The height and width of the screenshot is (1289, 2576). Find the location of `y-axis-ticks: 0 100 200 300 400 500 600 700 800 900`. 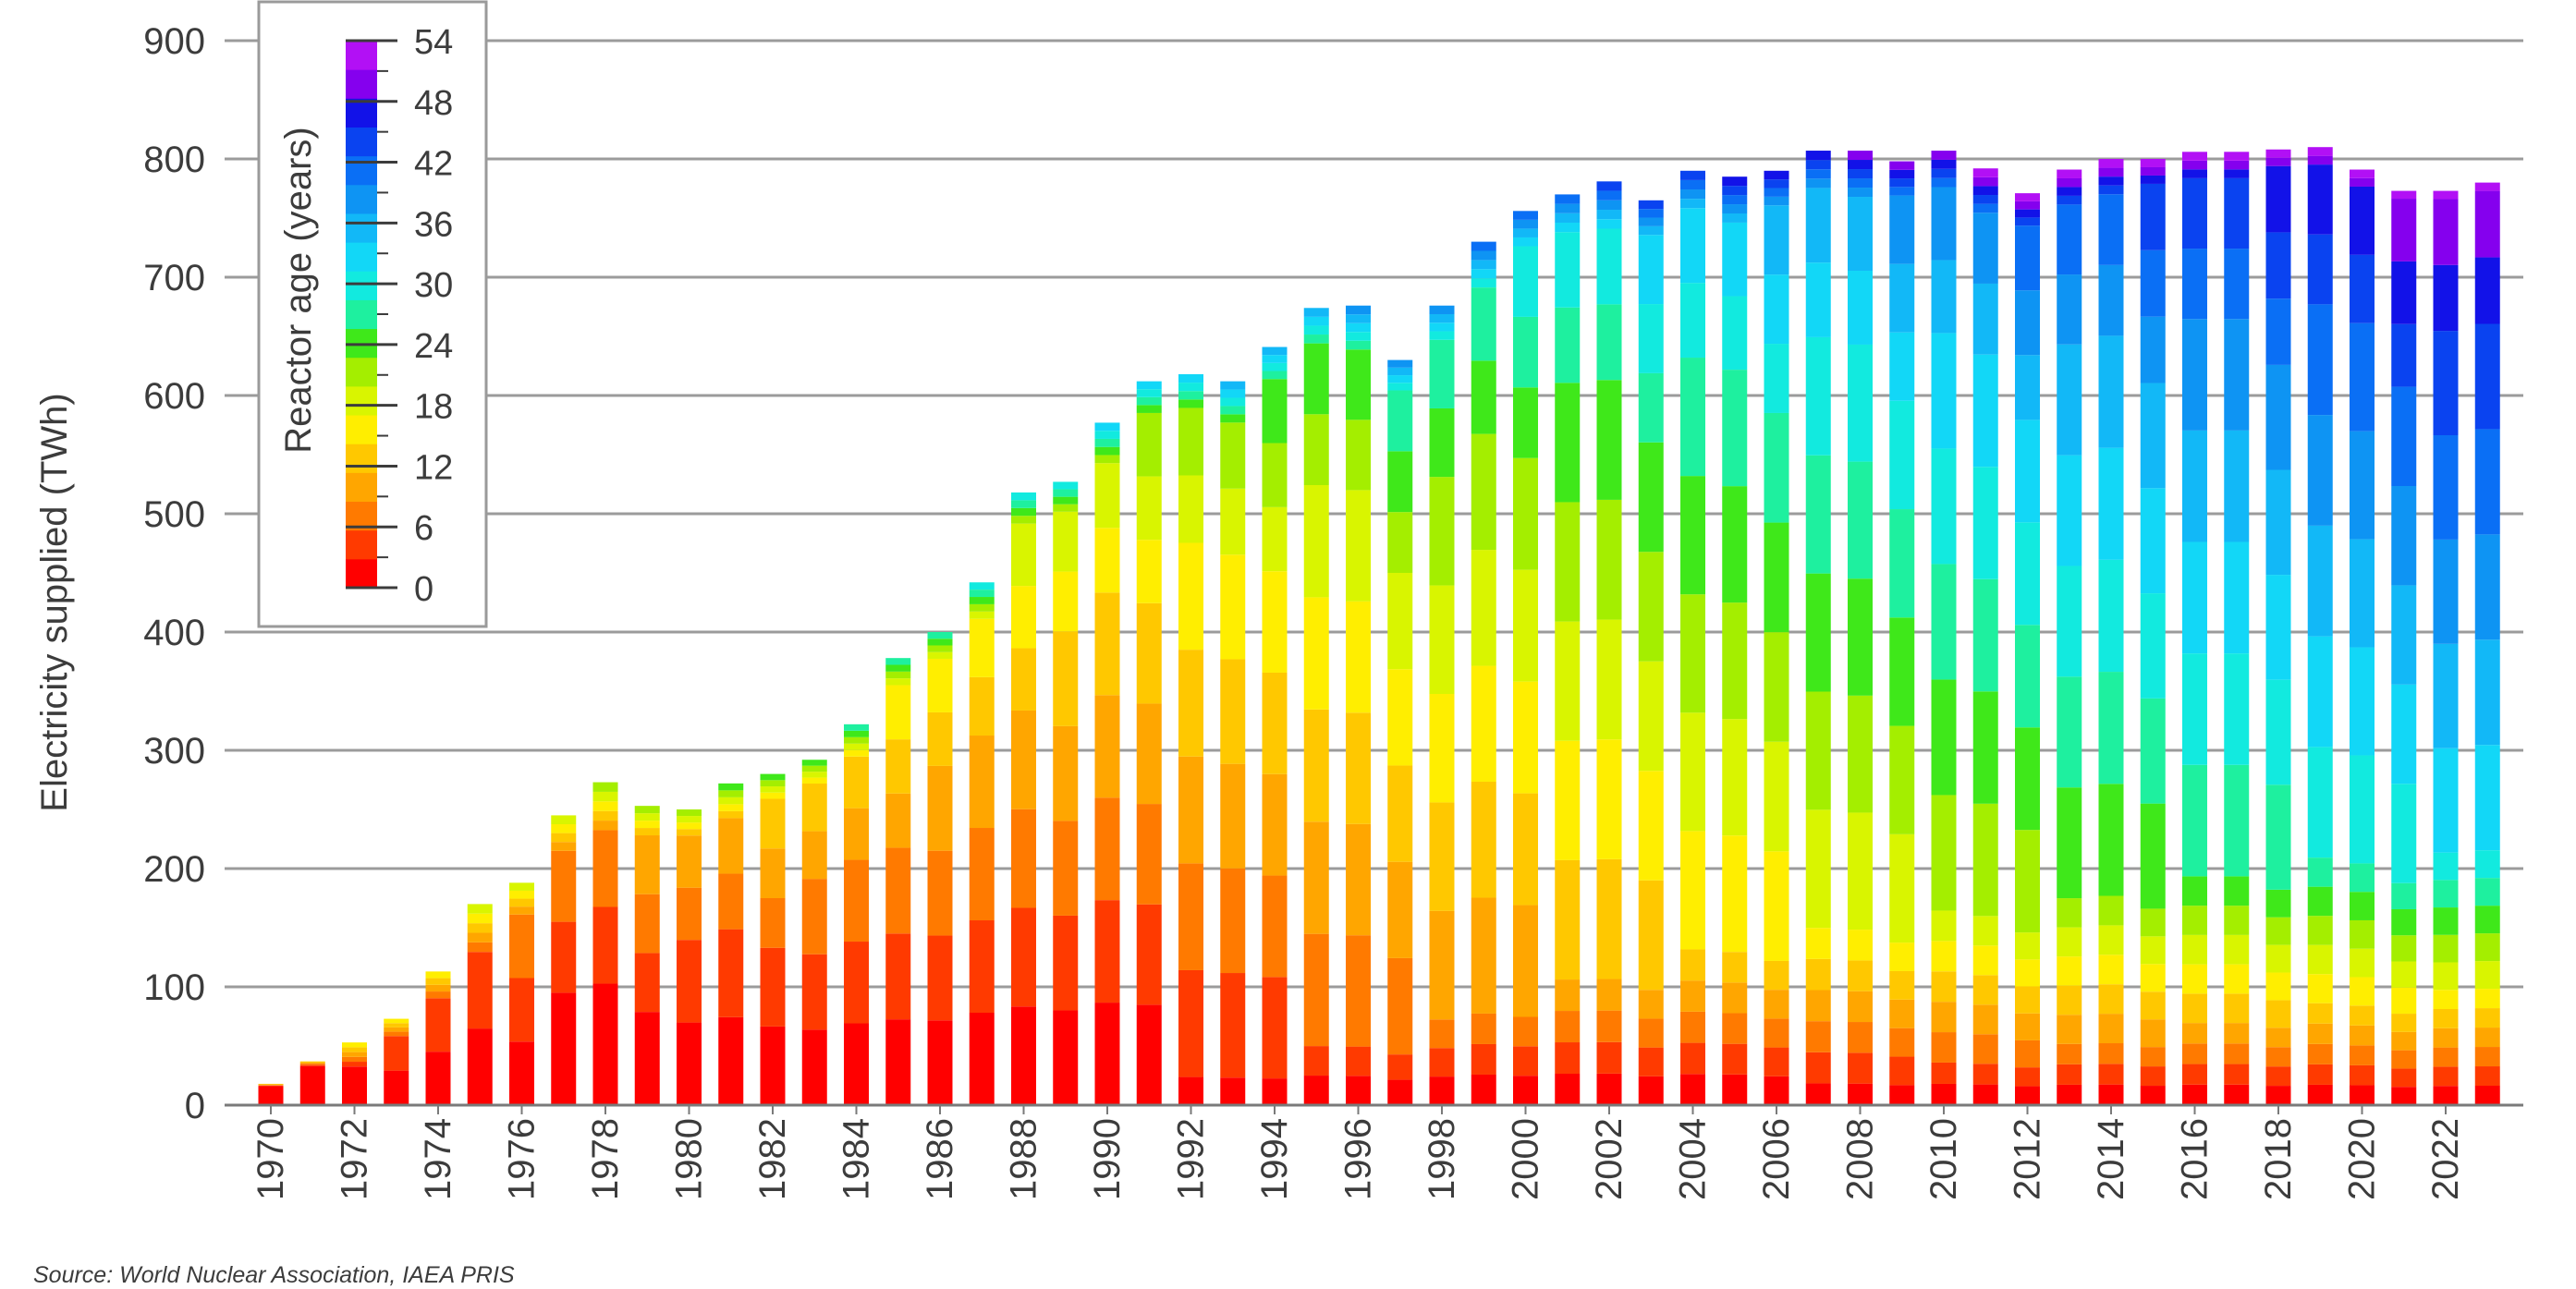

y-axis-ticks: 0 100 200 300 400 500 600 700 800 900 is located at coordinates (174, 574).